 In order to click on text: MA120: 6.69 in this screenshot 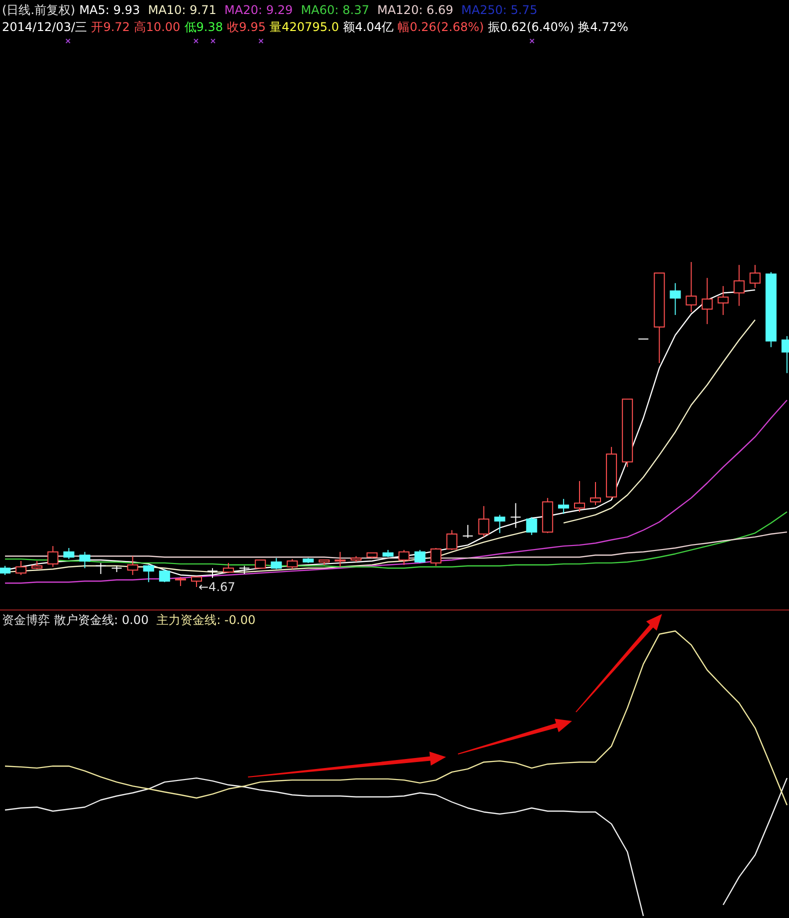, I will do `click(415, 10)`.